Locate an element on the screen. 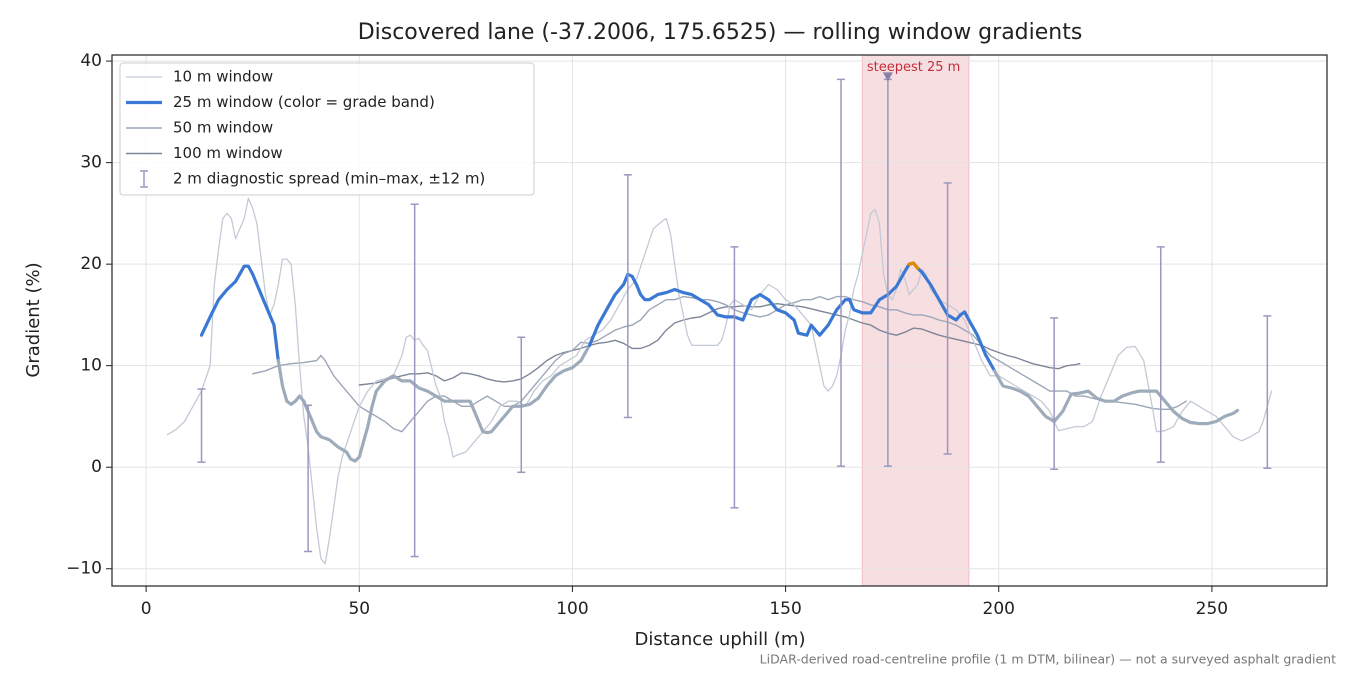 This screenshot has height=675, width=1350. legend-label: 10 m window is located at coordinates (223, 77).